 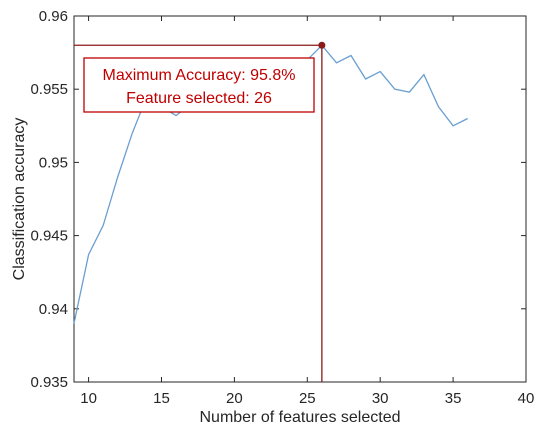 What do you see at coordinates (300, 417) in the screenshot?
I see `x-axis-label: Number of features selected` at bounding box center [300, 417].